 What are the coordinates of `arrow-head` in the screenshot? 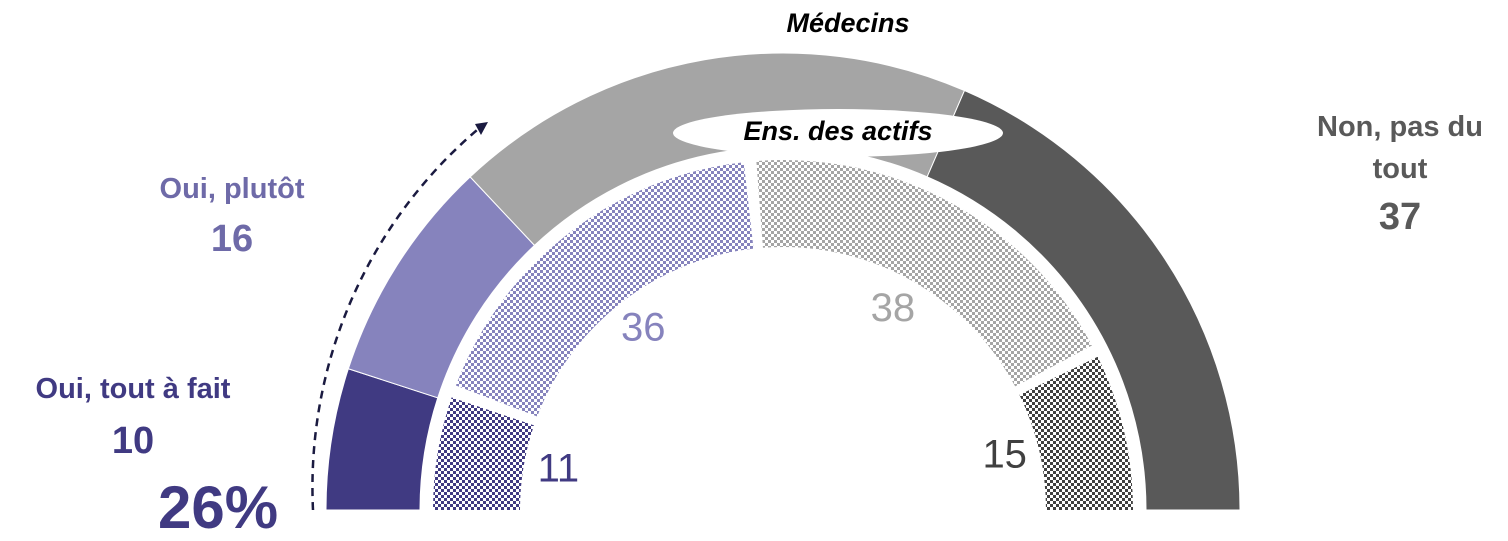 It's located at (481, 128).